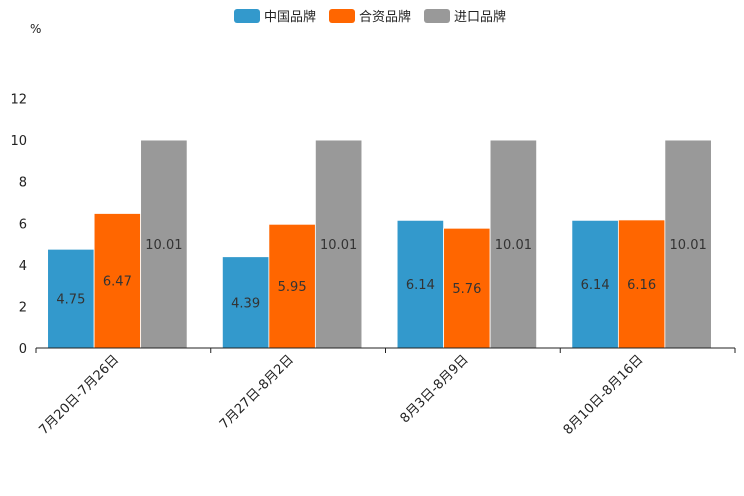 This screenshot has width=744, height=496. I want to click on legend-item: 中国品牌, so click(275, 17).